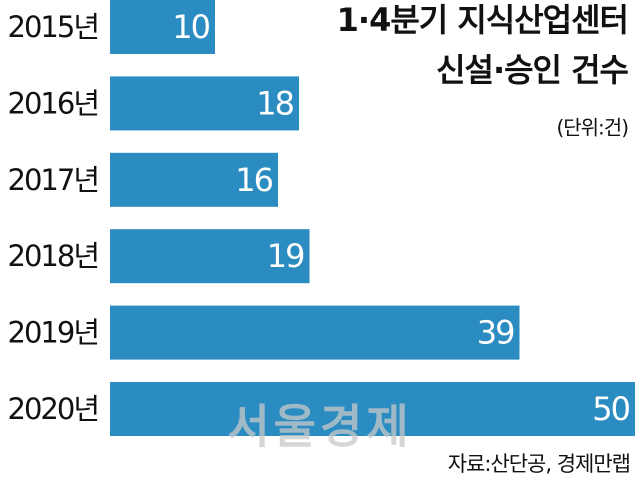 Image resolution: width=636 pixels, height=482 pixels. Describe the element at coordinates (190, 27) in the screenshot. I see `value-label: 10` at that location.